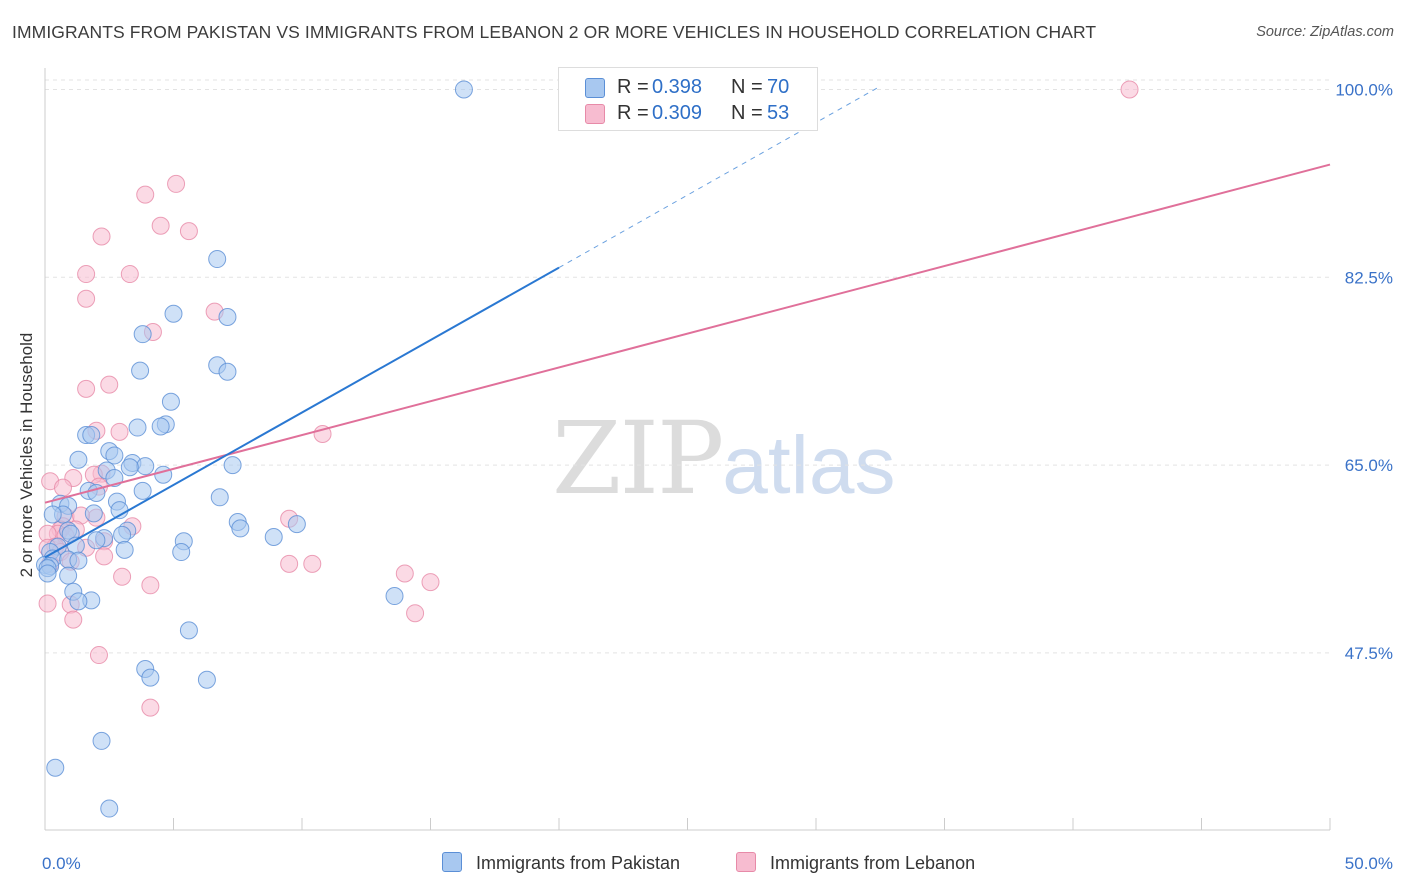 The image size is (1406, 892). What do you see at coordinates (61, 863) in the screenshot?
I see `x-tick-label: 0.0%` at bounding box center [61, 863].